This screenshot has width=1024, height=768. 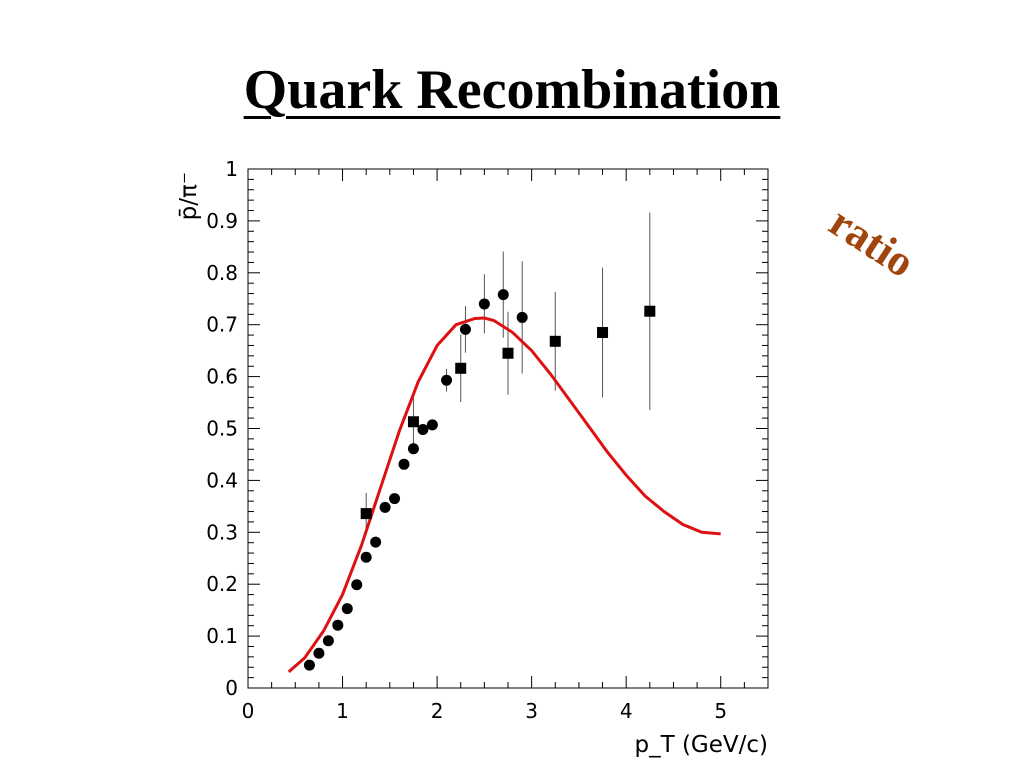 What do you see at coordinates (626, 711) in the screenshot?
I see `x-tick-label: 4` at bounding box center [626, 711].